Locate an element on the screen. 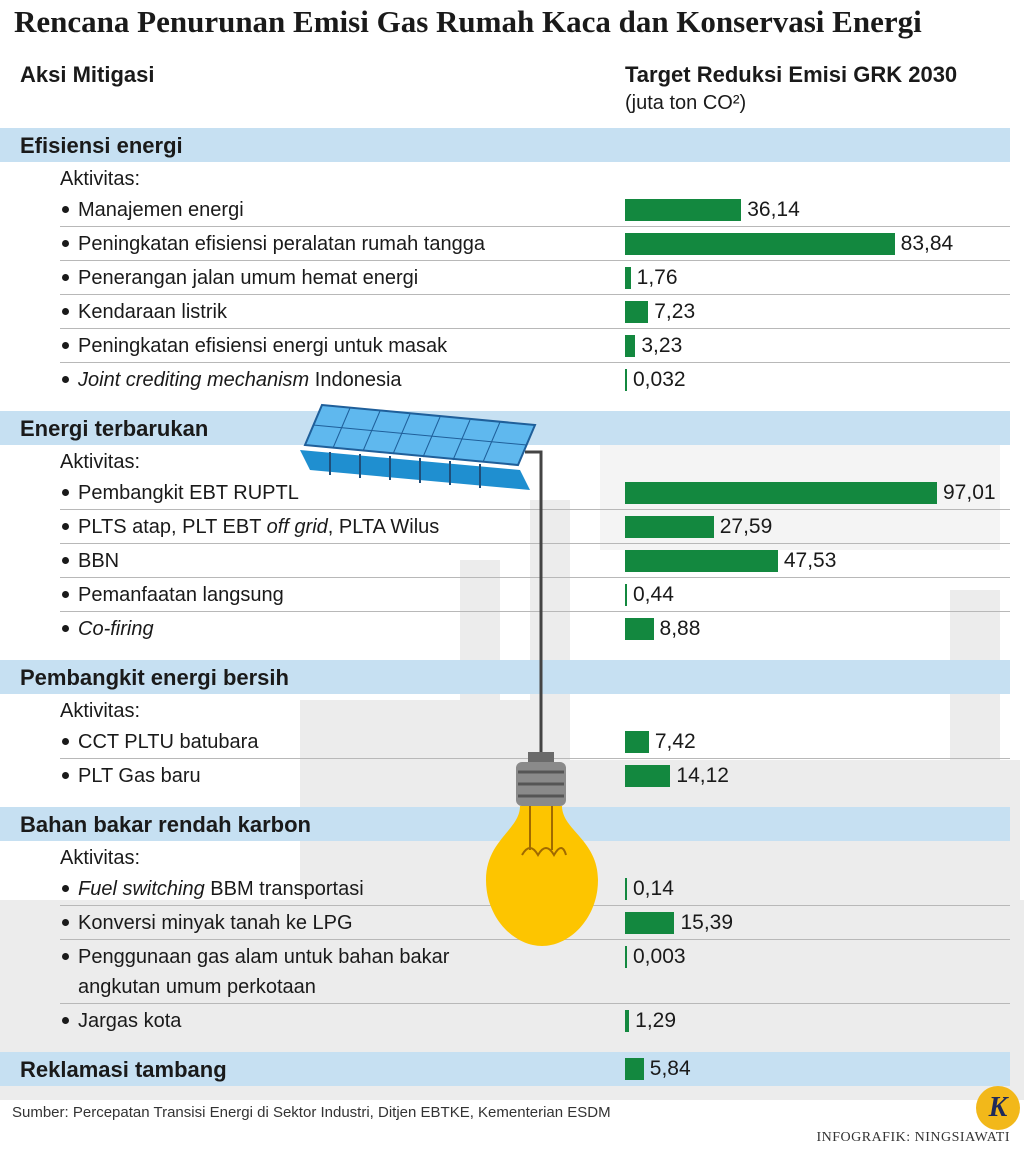  category-label: Konversi minyak tanah ke LPG is located at coordinates (215, 923).